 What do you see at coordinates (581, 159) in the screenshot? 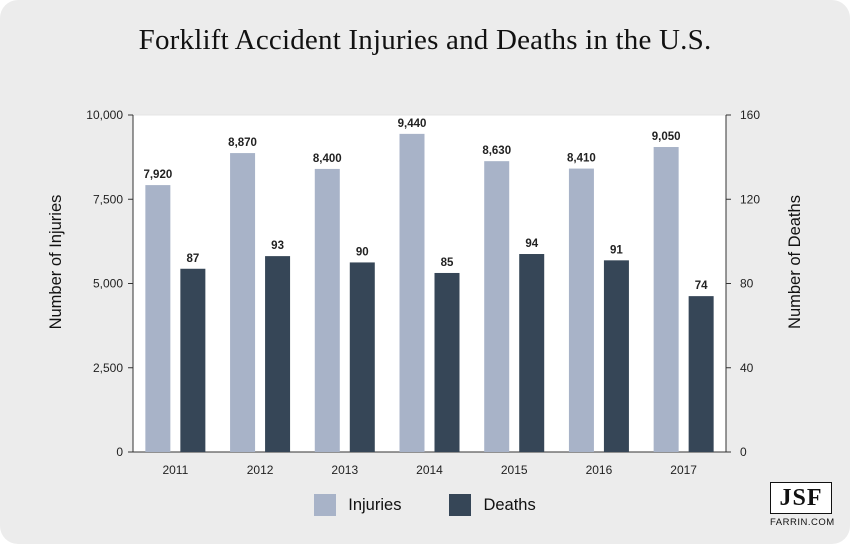
I see `data-label-injuries-2016: 8,410` at bounding box center [581, 159].